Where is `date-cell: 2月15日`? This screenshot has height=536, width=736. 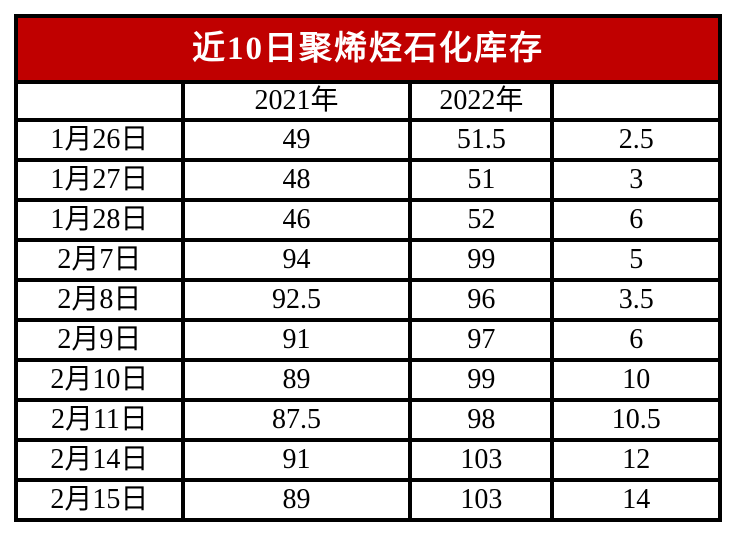
date-cell: 2月15日 is located at coordinates (99, 500).